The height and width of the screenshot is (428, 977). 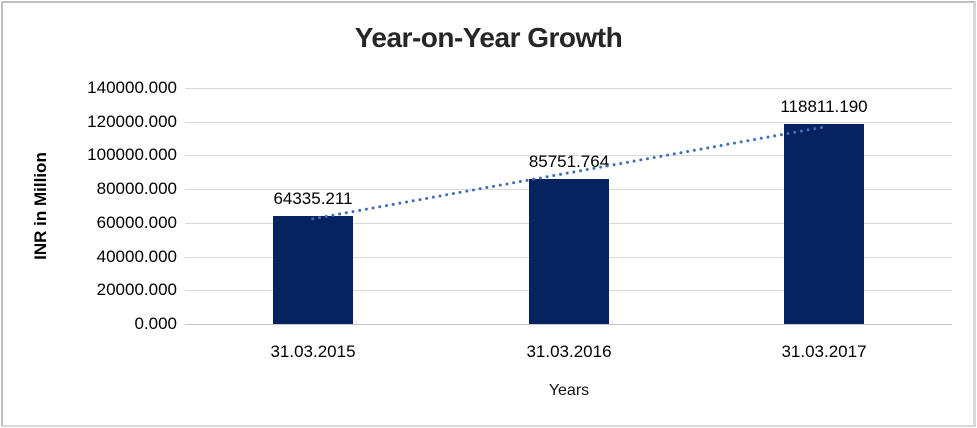 What do you see at coordinates (136, 289) in the screenshot?
I see `y-tick-label: 20000.000` at bounding box center [136, 289].